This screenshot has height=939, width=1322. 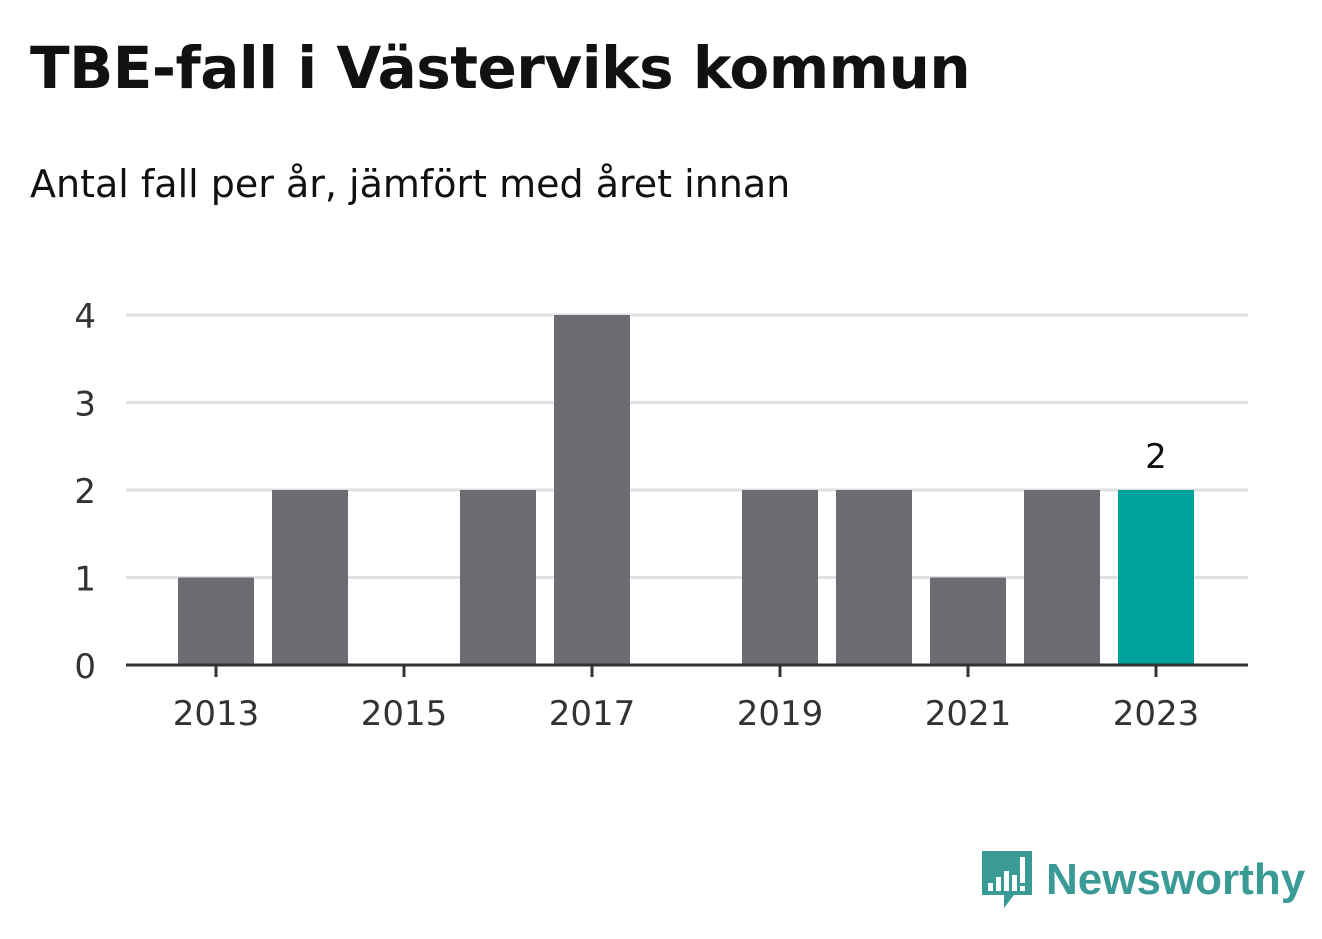 What do you see at coordinates (500, 68) in the screenshot?
I see `chart-title: TBE-fall i Västerviks kommun` at bounding box center [500, 68].